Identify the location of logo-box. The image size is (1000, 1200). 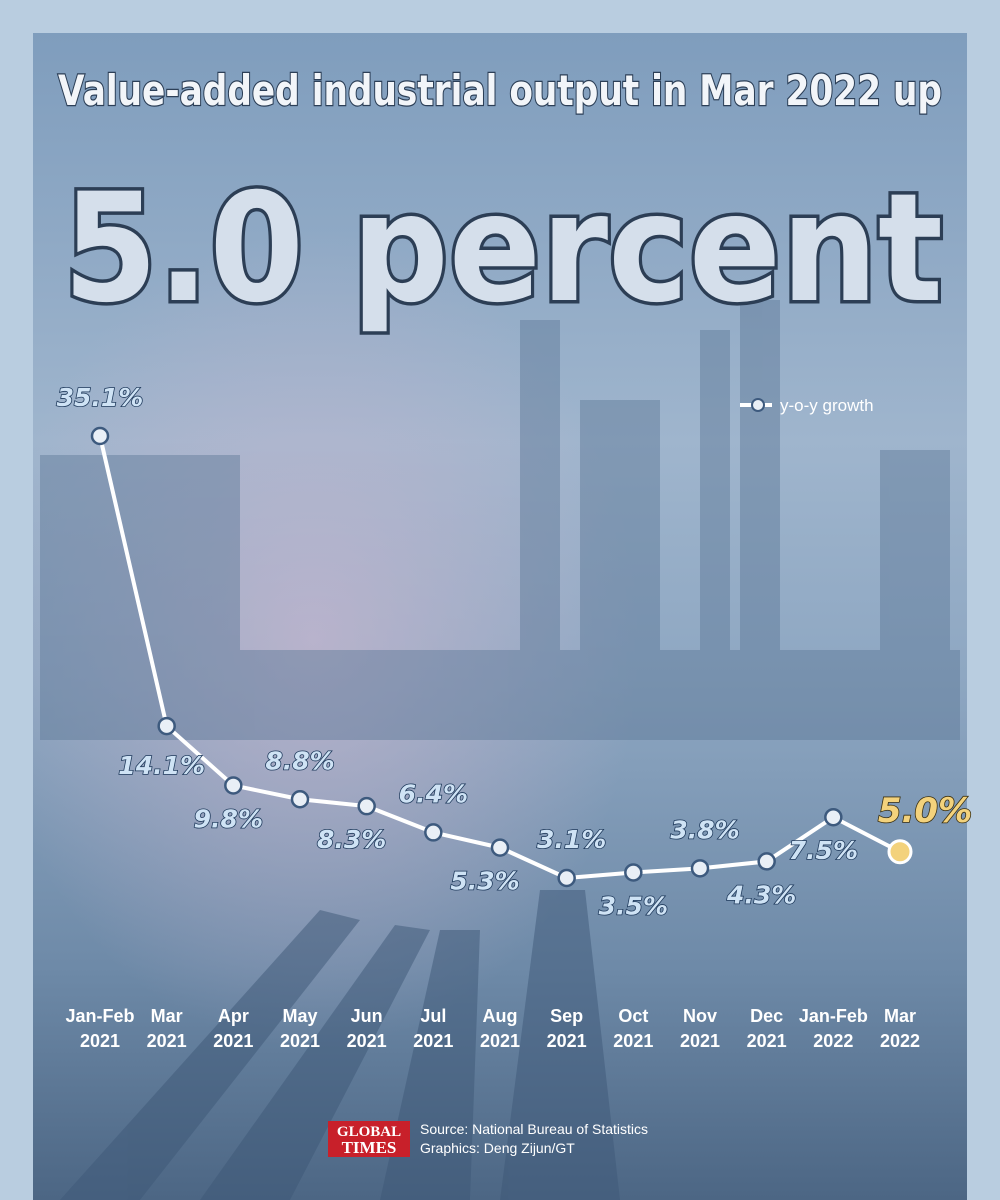
(369, 1139).